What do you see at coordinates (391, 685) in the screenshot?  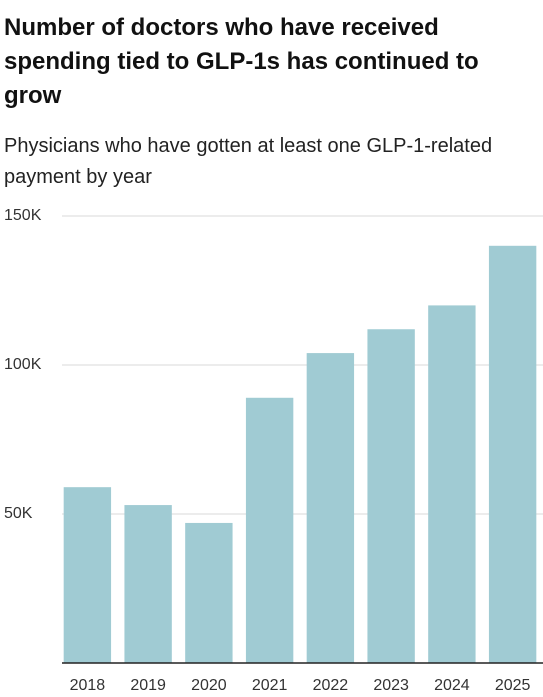 I see `x-tick-label: 2023` at bounding box center [391, 685].